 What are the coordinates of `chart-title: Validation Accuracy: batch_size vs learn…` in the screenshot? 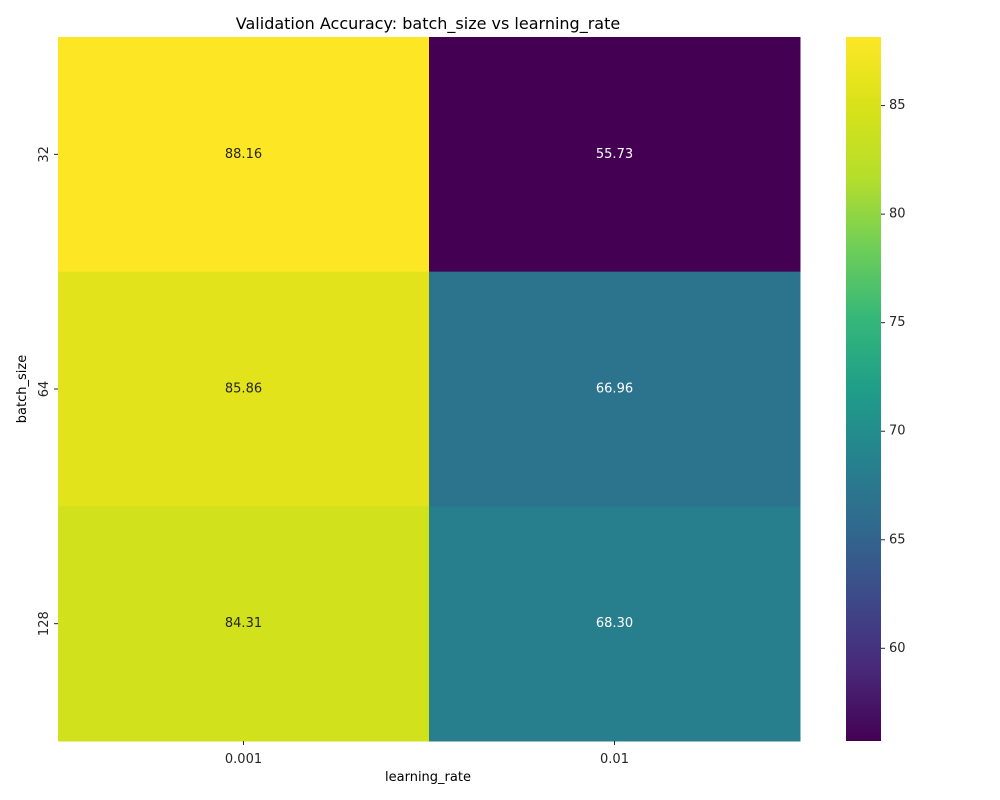 It's located at (428, 24).